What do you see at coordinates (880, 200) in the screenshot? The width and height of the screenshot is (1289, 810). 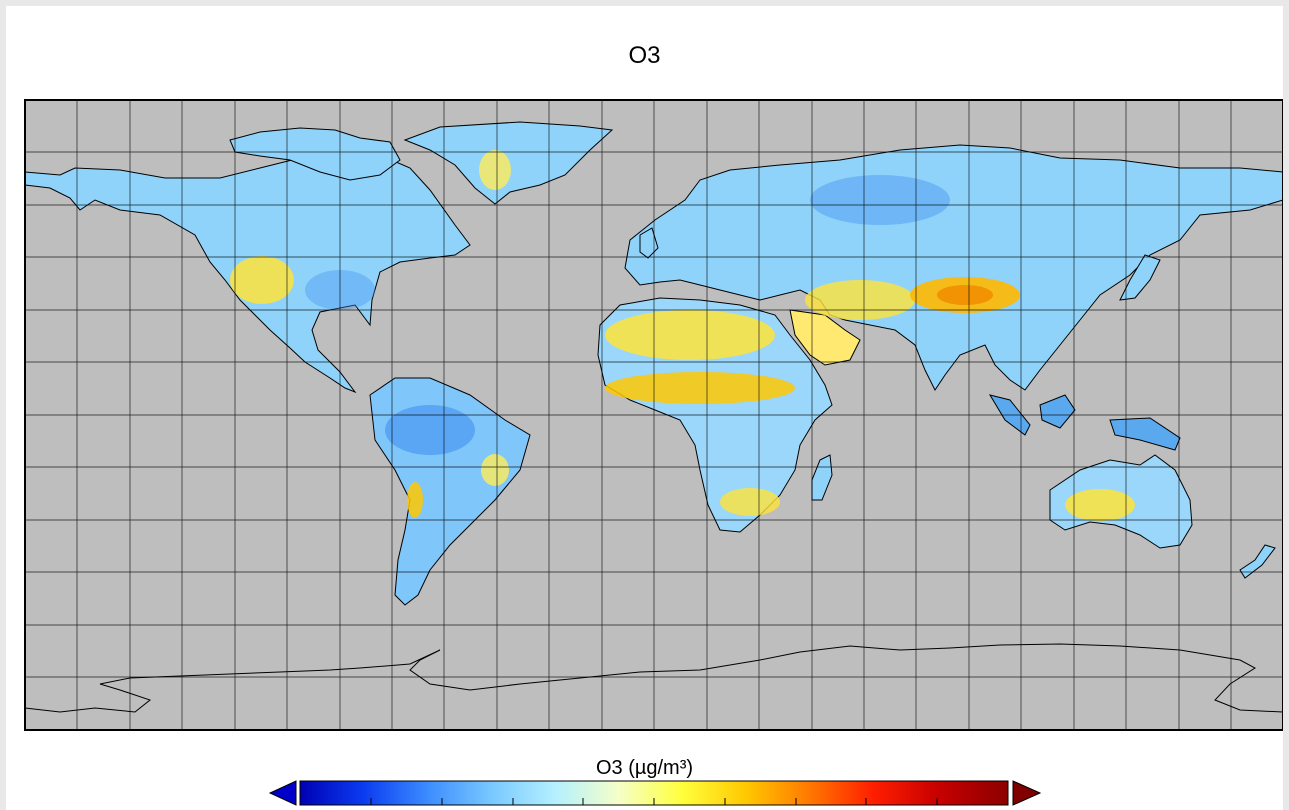 I see `ozone-low-siberia` at bounding box center [880, 200].